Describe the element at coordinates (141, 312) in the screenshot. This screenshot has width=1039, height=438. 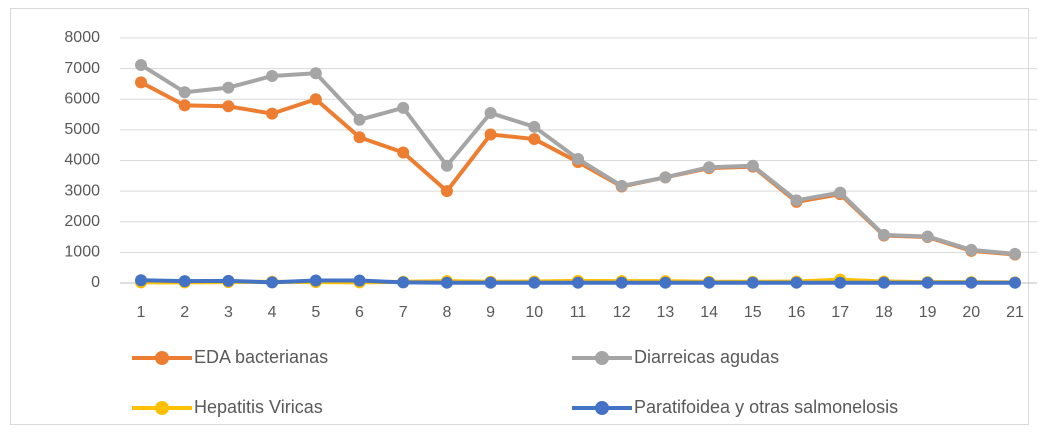
I see `x-tick-label: 1` at that location.